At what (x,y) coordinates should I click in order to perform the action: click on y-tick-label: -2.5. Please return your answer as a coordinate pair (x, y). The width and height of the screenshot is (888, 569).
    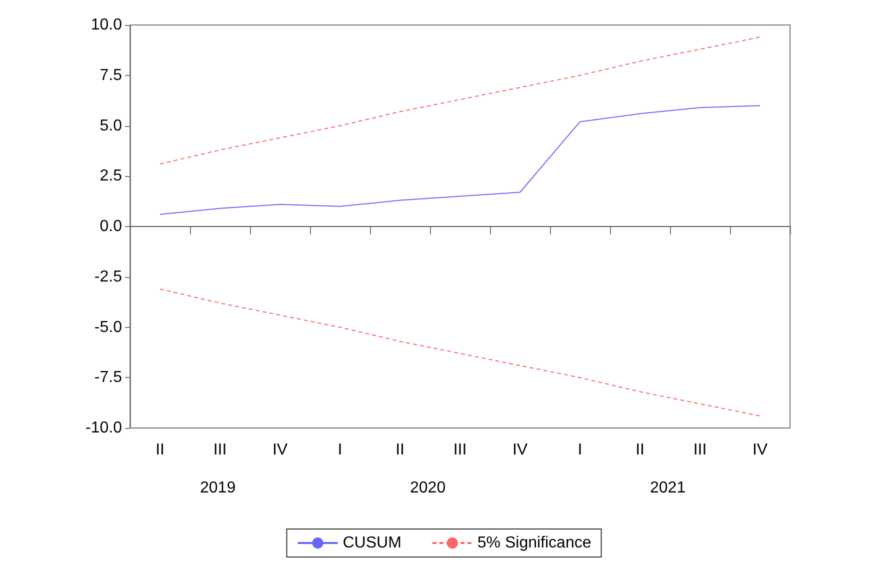
    Looking at the image, I should click on (108, 277).